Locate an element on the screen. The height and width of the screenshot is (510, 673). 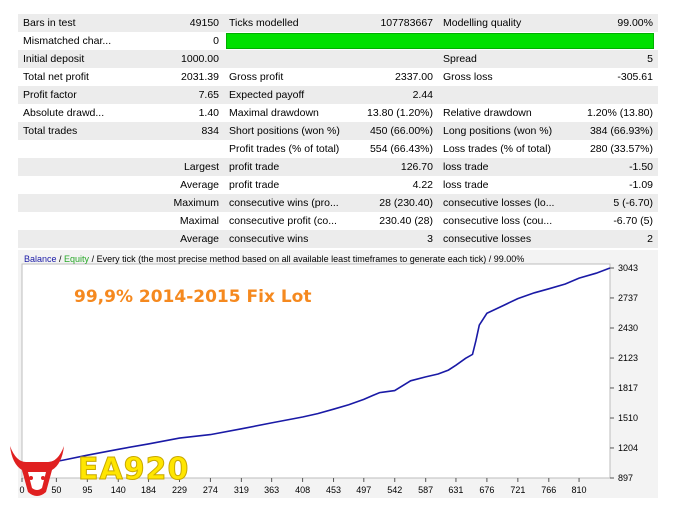
report-row: Largest profit trade 126.70 loss trade -1.50 is located at coordinates (338, 167).